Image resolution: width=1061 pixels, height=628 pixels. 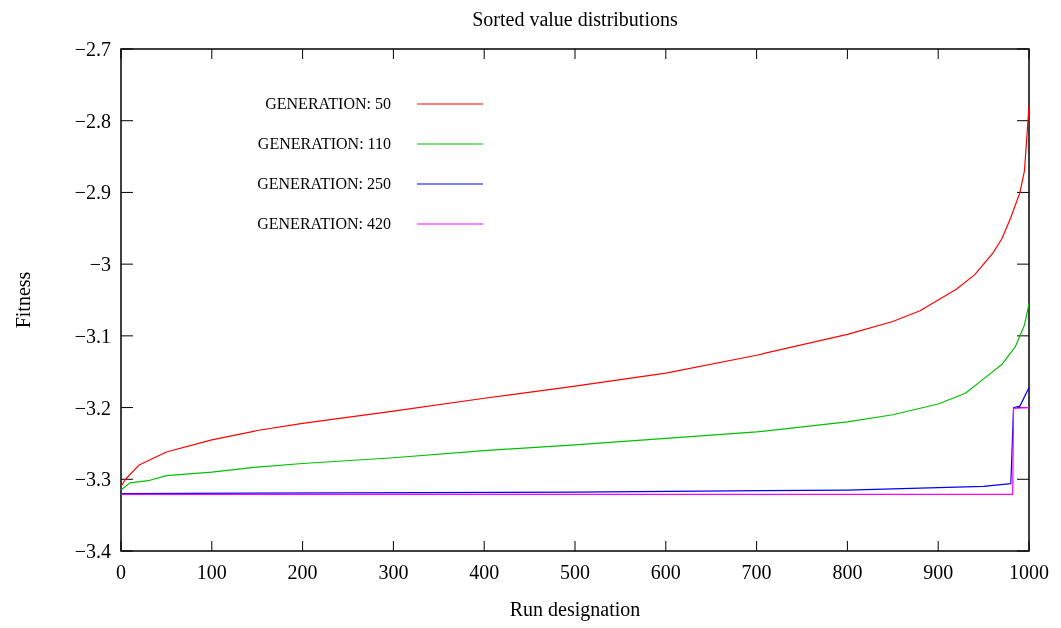 I want to click on chart-title: Sorted value distributions, so click(x=575, y=19).